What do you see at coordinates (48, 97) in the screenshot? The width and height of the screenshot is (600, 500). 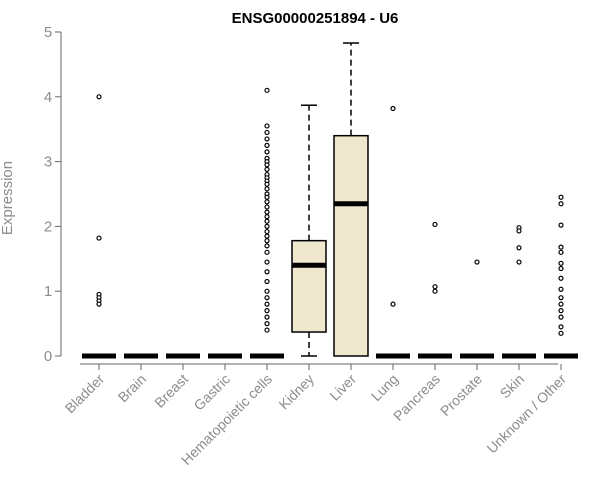 I see `y-tick-label: 4` at bounding box center [48, 97].